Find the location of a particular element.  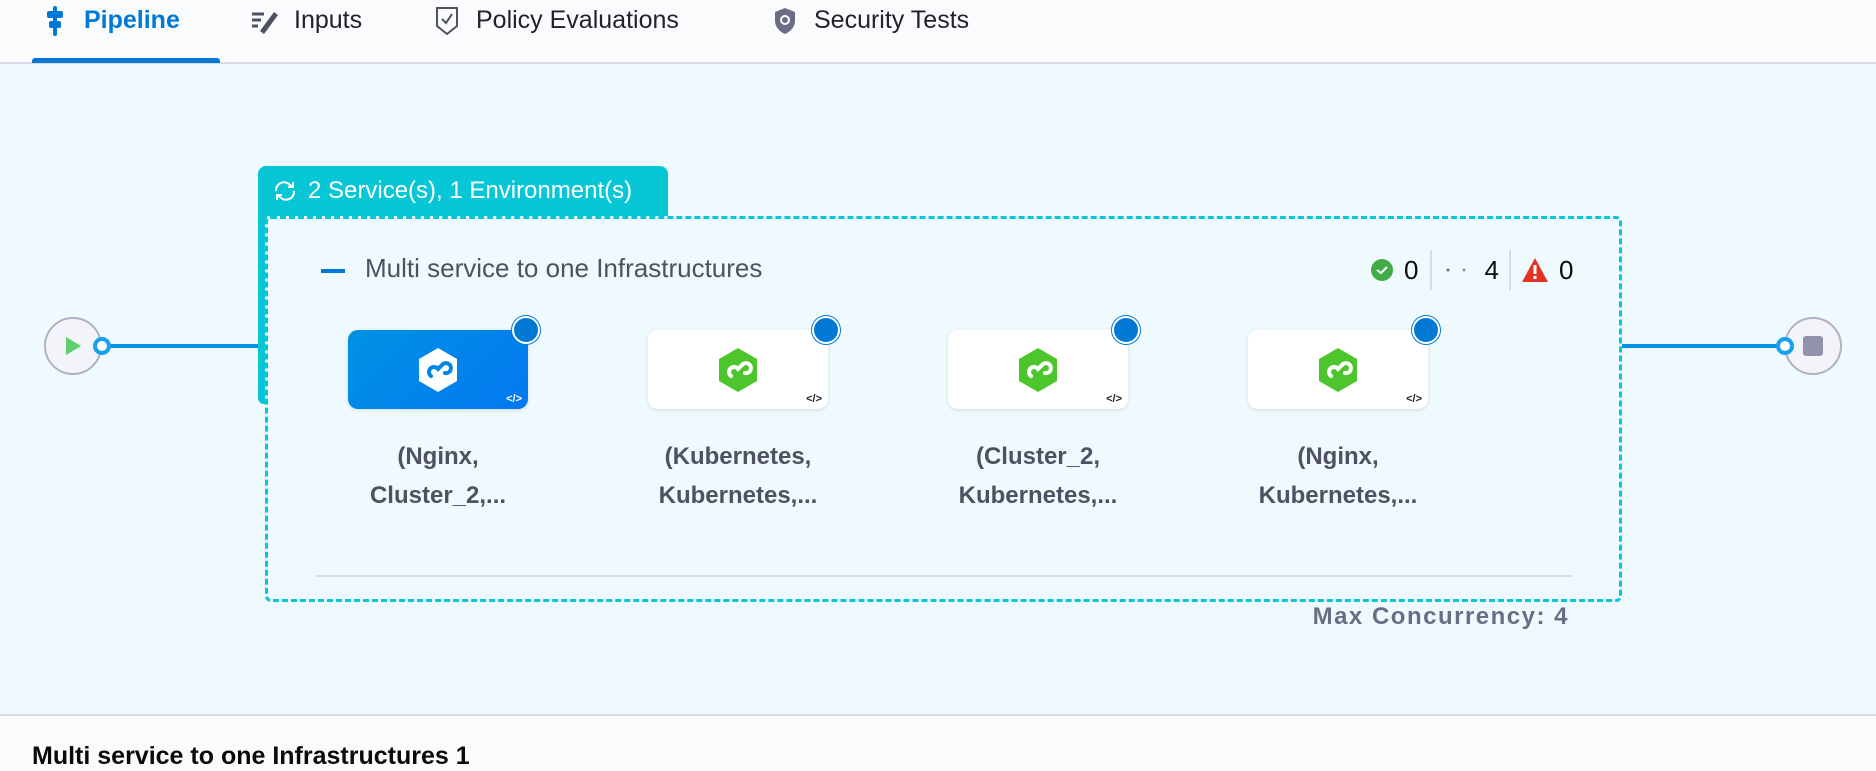

tab-security-tests: Security Tests is located at coordinates (869, 31).